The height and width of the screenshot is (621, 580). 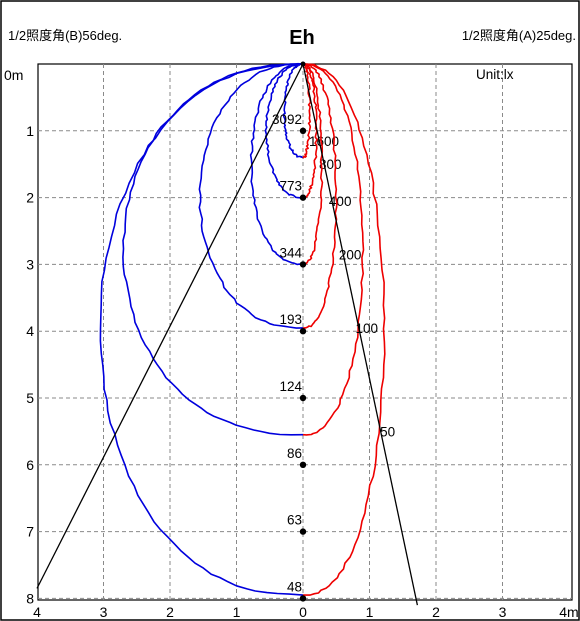 I want to click on center-value-label: 63, so click(x=294, y=520).